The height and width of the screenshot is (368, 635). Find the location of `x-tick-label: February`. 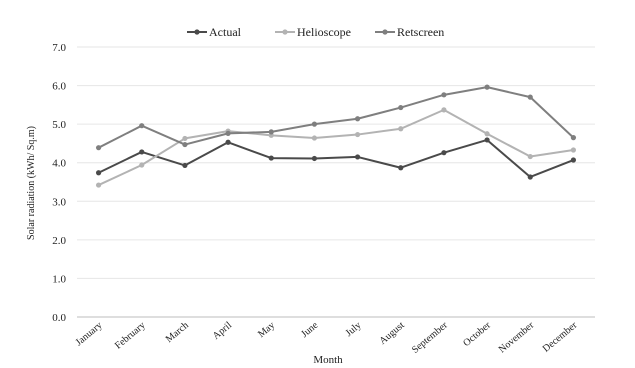

x-tick-label: February is located at coordinates (130, 336).